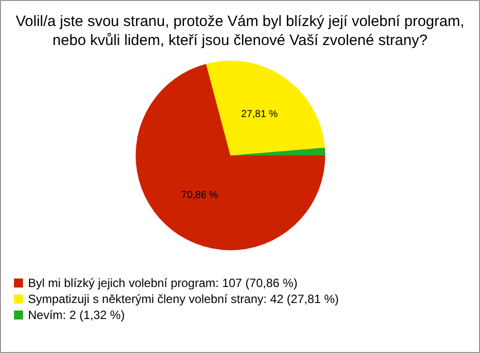  What do you see at coordinates (240, 31) in the screenshot?
I see `chart-title: Volil/a jste svou stranu, protože Vám byl blízký její volební program, nebo kvůli lidem, kteří jsou členové Vaší zvolené strany?` at bounding box center [240, 31].